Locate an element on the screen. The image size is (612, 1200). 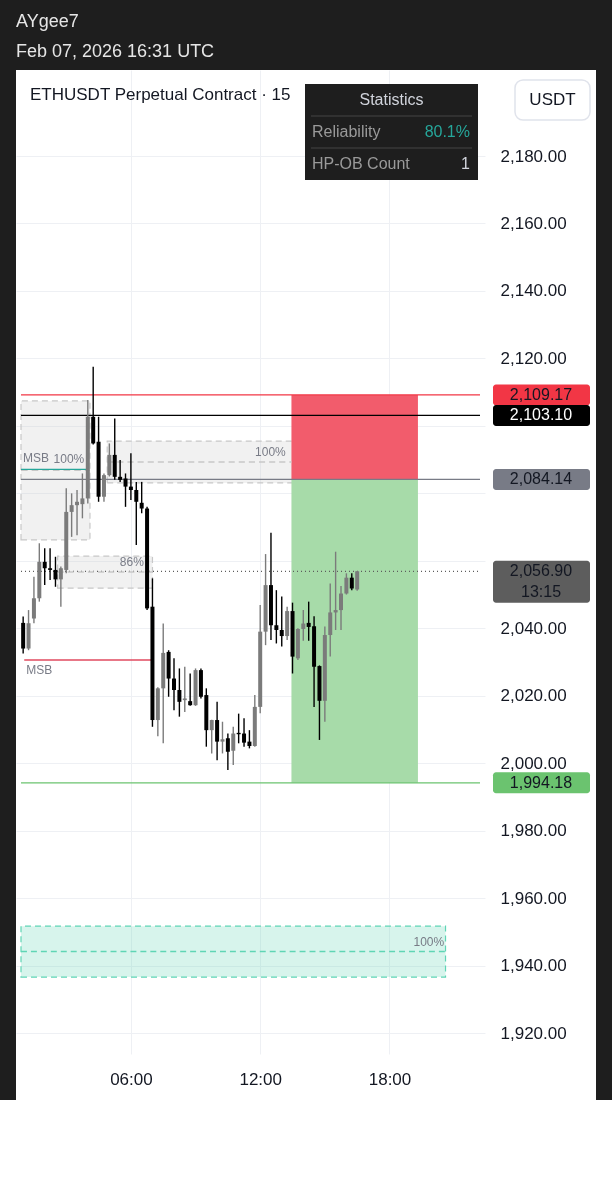
y-tick-label: 2,140.00 is located at coordinates (533, 291).